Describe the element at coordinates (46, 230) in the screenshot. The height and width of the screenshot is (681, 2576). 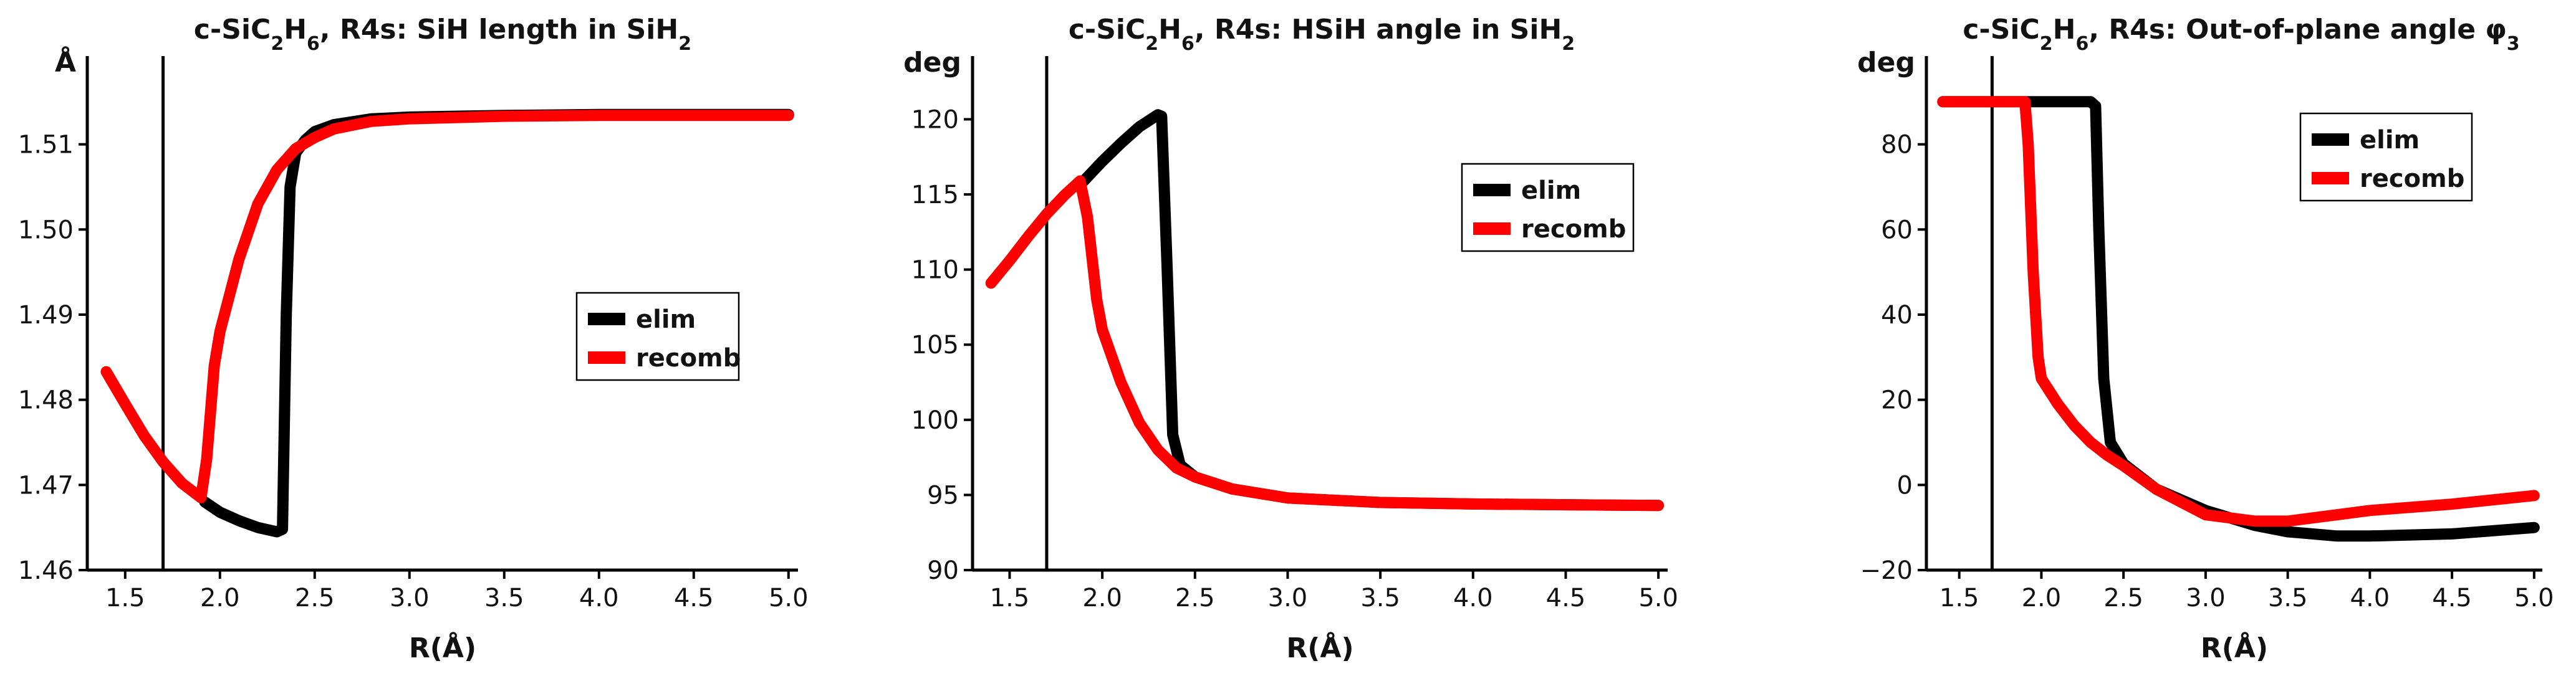
I see `y-tick-label: 1.50` at that location.